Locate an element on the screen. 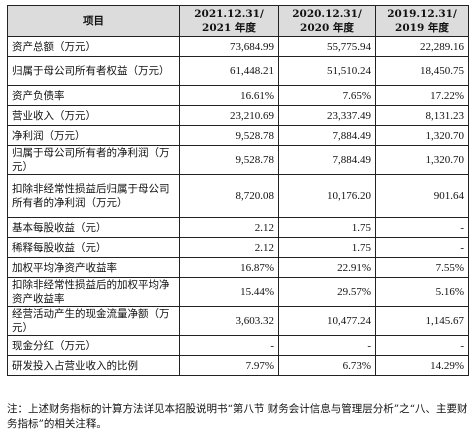 Image resolution: width=474 pixels, height=437 pixels. row-value-2020: 55,775.94 is located at coordinates (327, 46).